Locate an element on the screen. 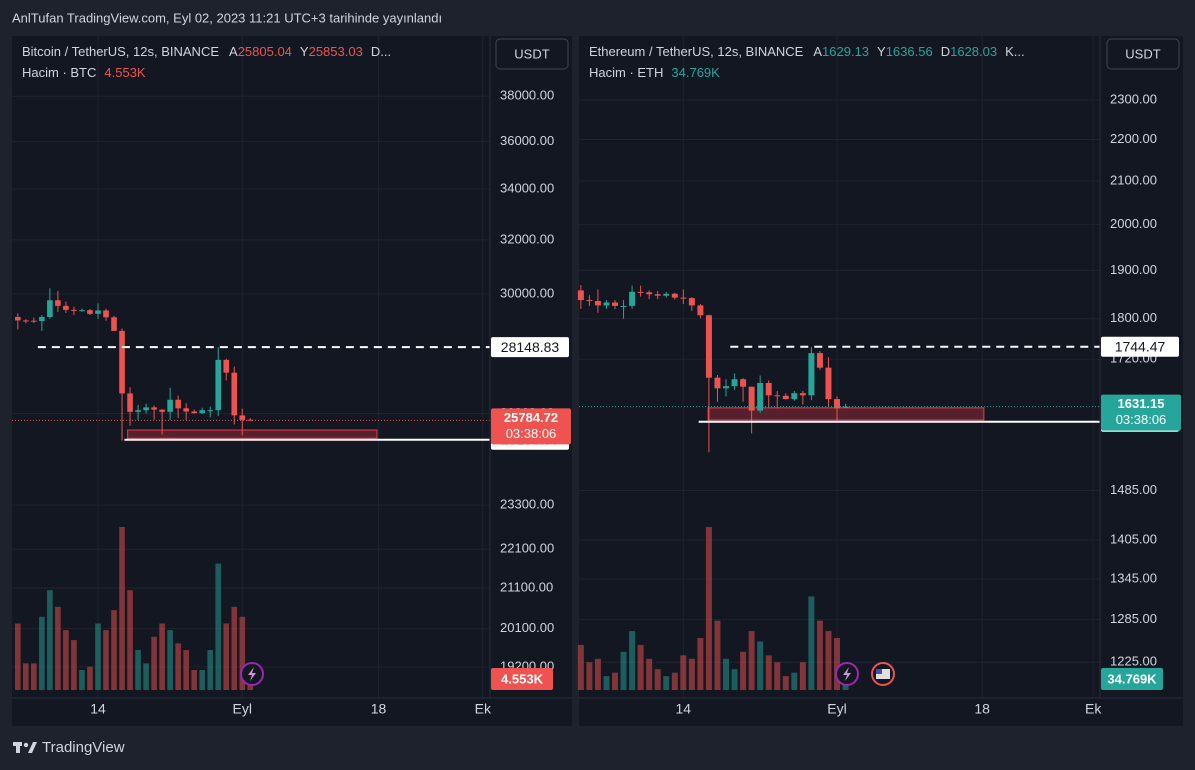 This screenshot has width=1195, height=770. x-tick-label: 14 is located at coordinates (98, 709).